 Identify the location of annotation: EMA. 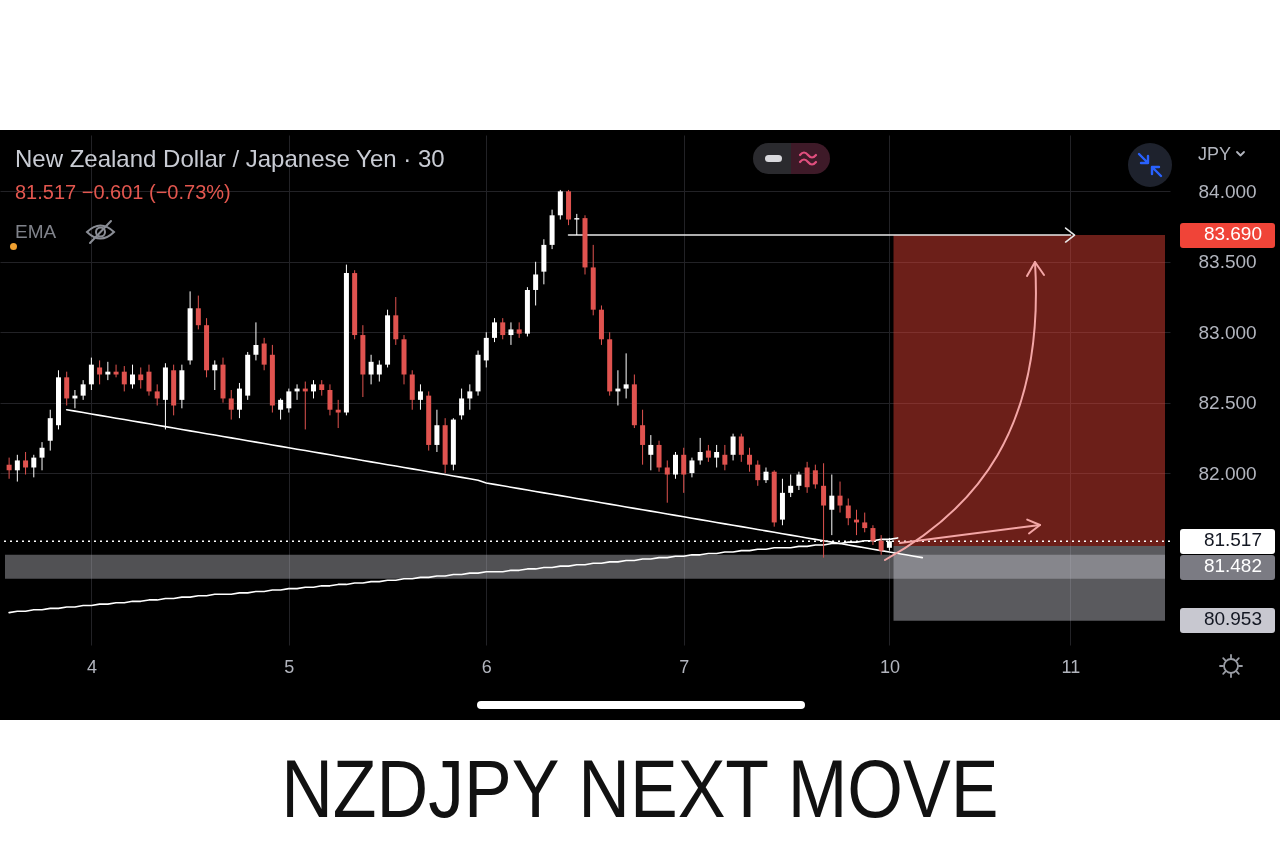
(36, 232).